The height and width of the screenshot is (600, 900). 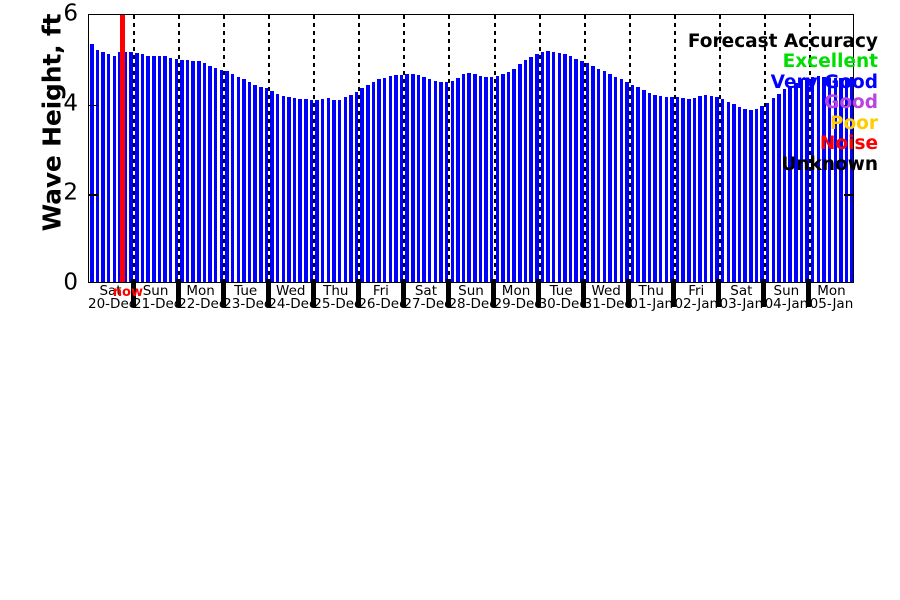 I want to click on x-label-weekday: Tue, so click(x=246, y=291).